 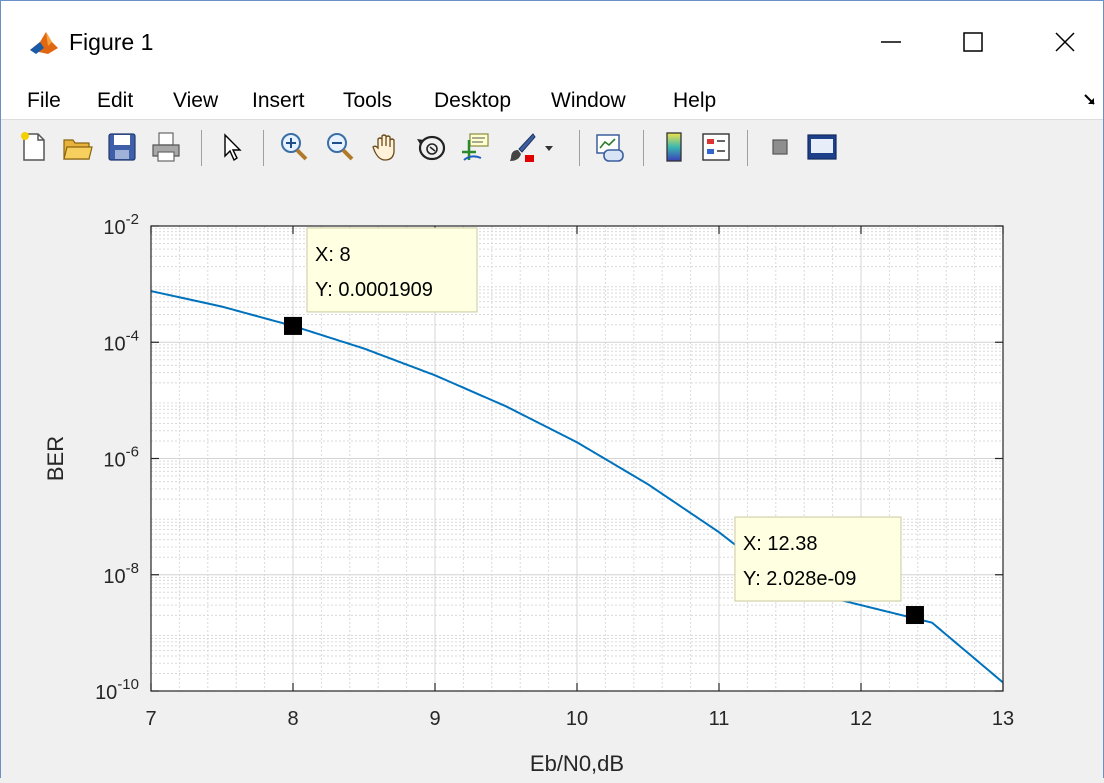 What do you see at coordinates (386, 147) in the screenshot?
I see `pan-hand-icon` at bounding box center [386, 147].